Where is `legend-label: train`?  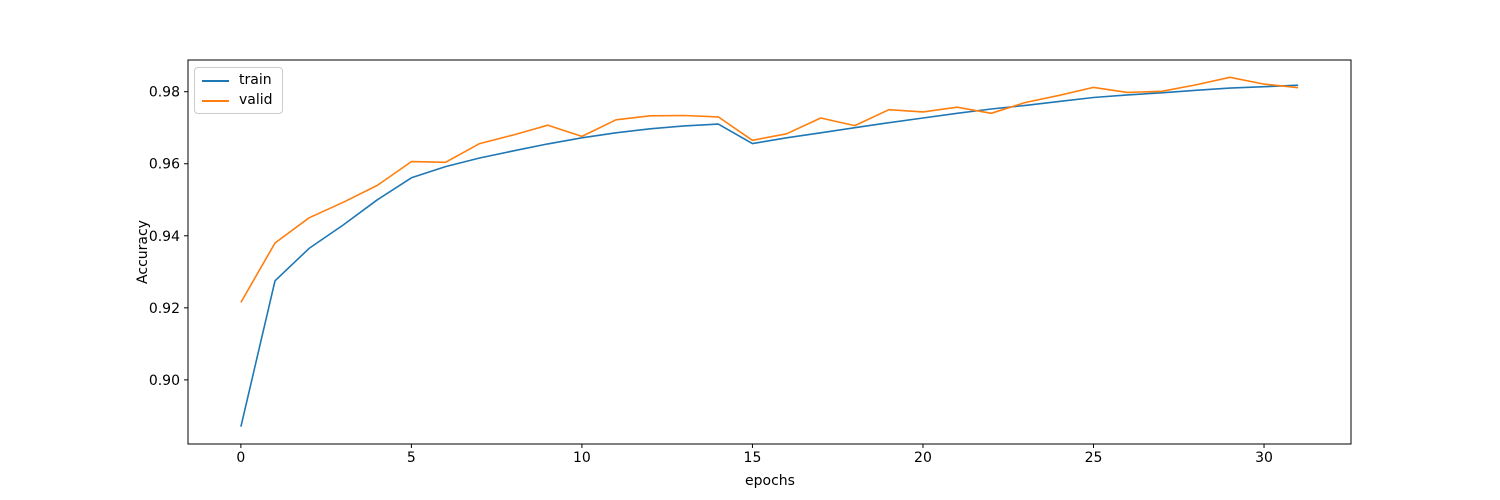
legend-label: train is located at coordinates (255, 80).